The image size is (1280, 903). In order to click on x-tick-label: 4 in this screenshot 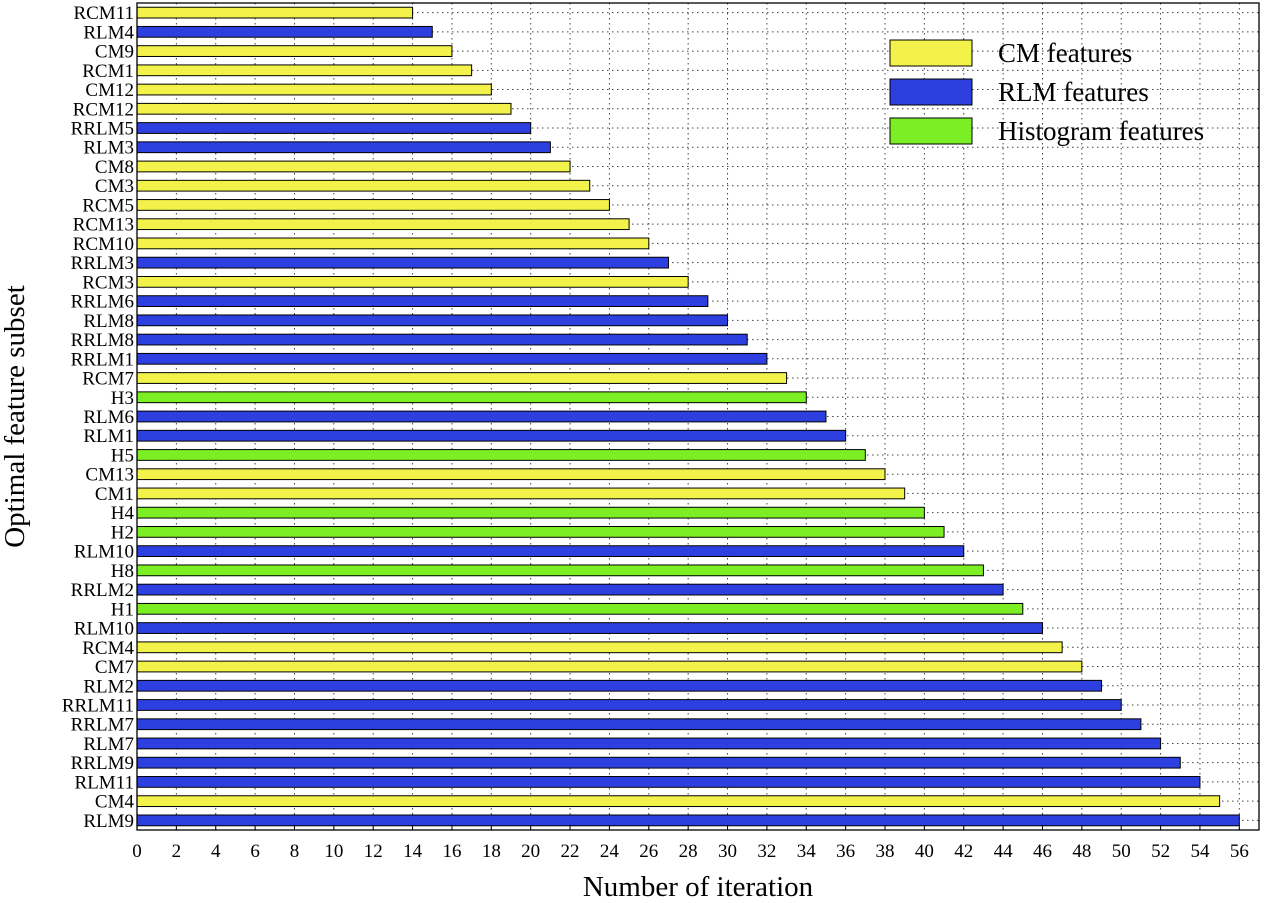, I will do `click(216, 851)`.